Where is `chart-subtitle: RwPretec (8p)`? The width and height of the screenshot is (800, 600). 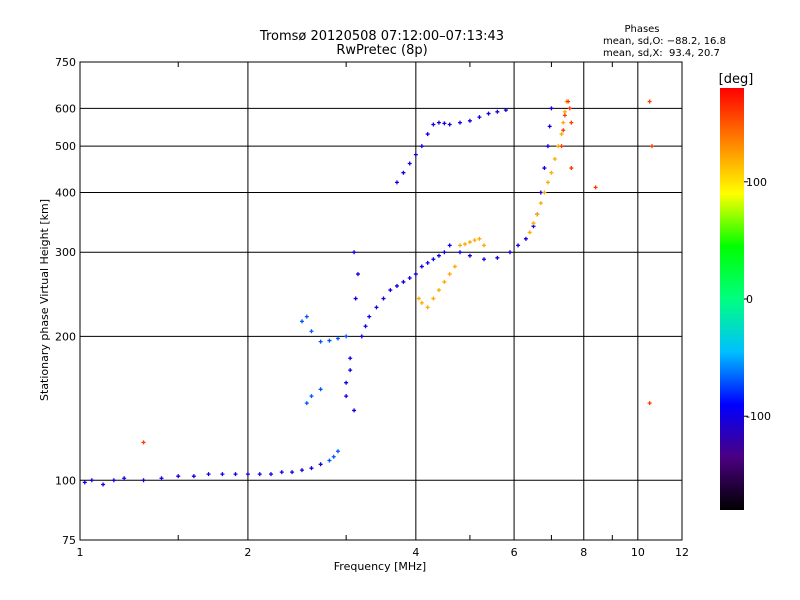 chart-subtitle: RwPretec (8p) is located at coordinates (381, 50).